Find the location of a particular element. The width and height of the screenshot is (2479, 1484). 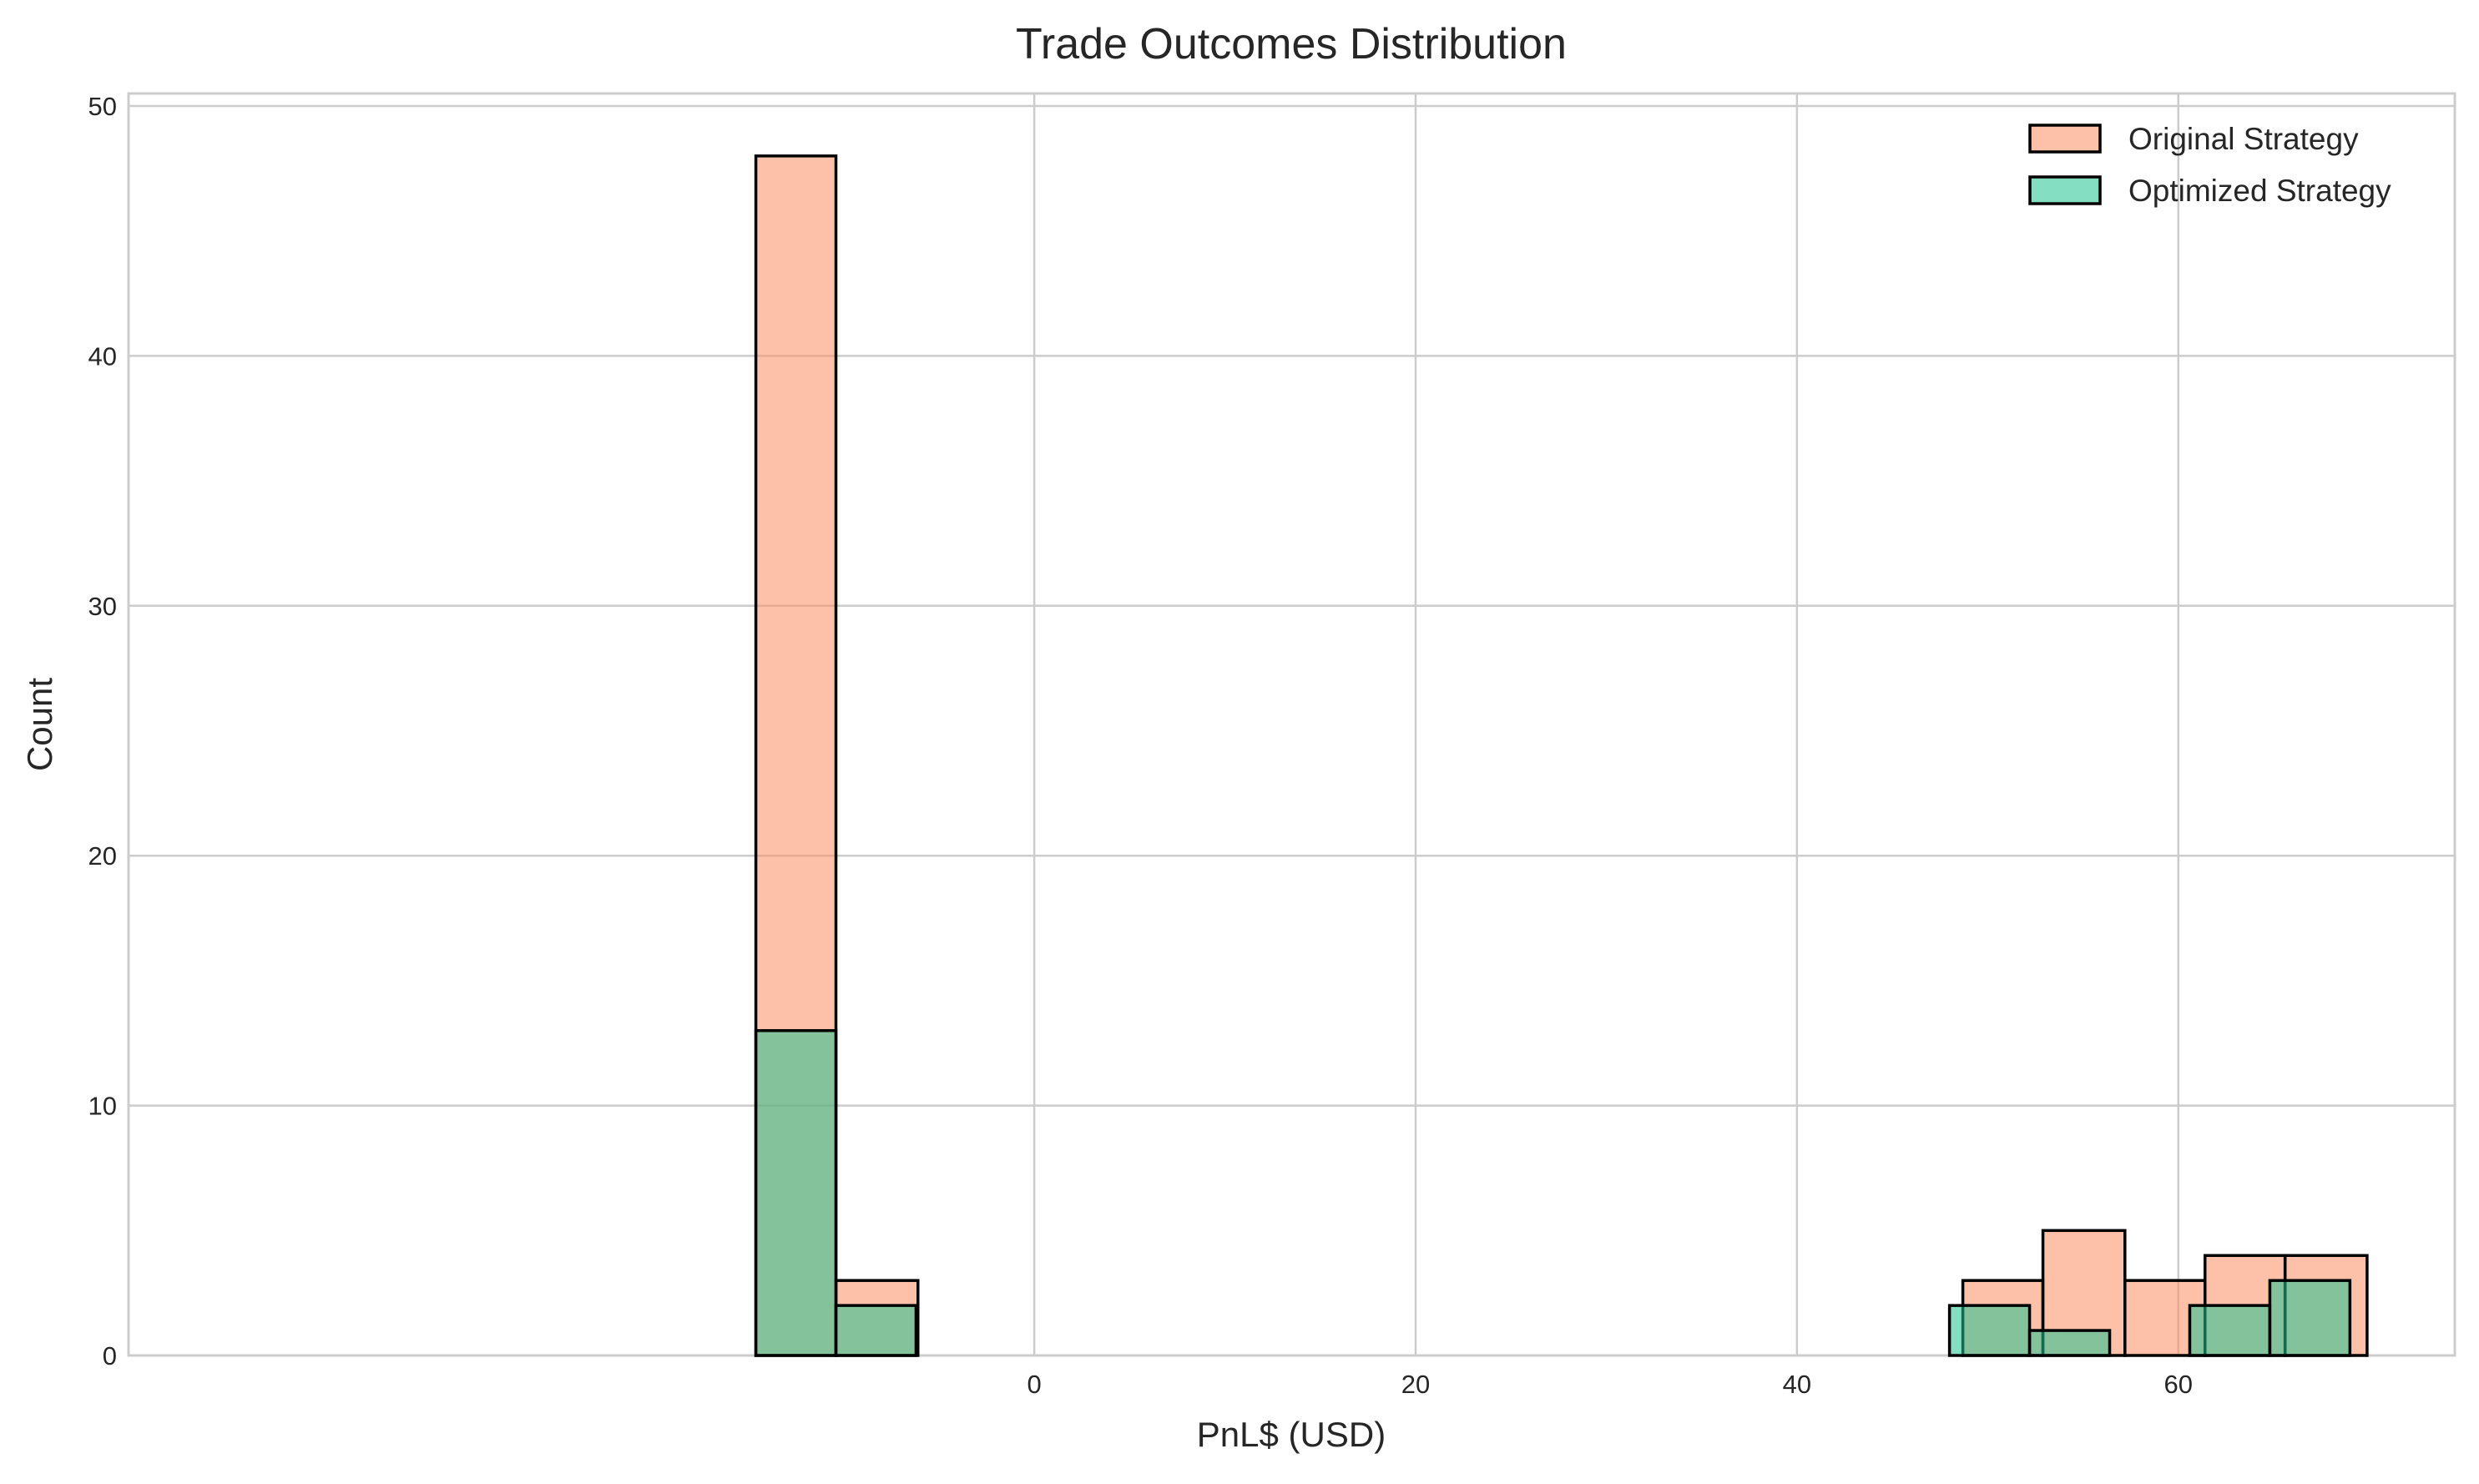

y-tick-label: 0 is located at coordinates (110, 1355).